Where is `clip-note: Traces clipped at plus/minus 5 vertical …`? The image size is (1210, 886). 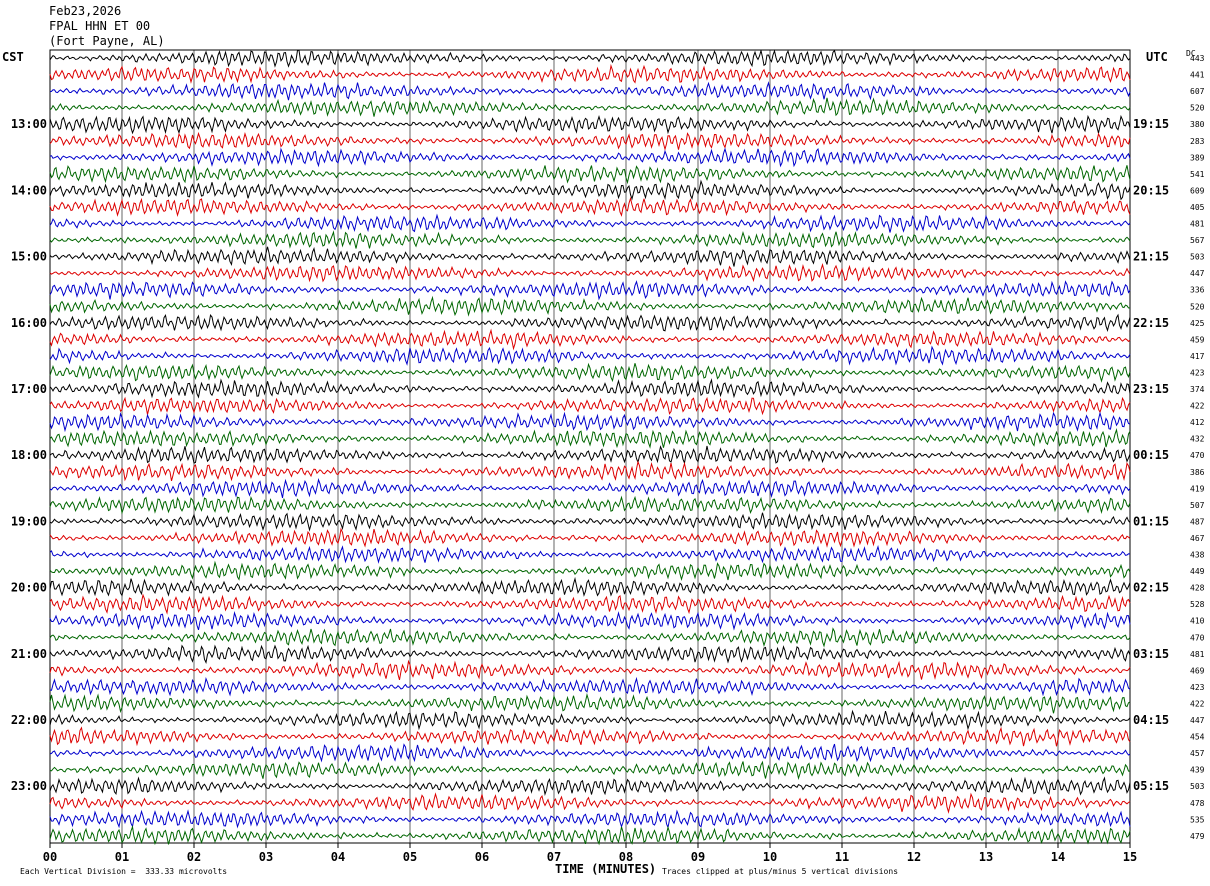 clip-note: Traces clipped at plus/minus 5 vertical … is located at coordinates (780, 871).